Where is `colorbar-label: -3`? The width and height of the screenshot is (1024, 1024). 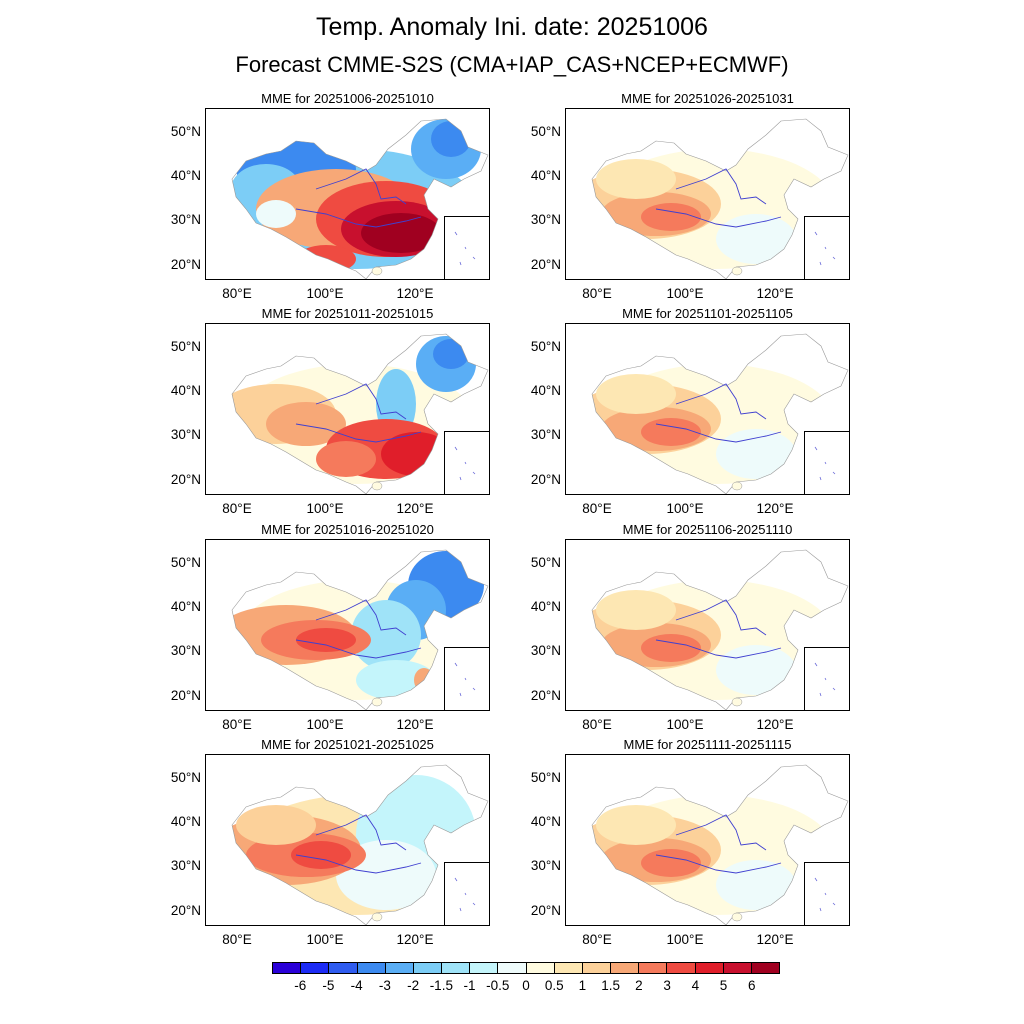 colorbar-label: -3 is located at coordinates (384, 985).